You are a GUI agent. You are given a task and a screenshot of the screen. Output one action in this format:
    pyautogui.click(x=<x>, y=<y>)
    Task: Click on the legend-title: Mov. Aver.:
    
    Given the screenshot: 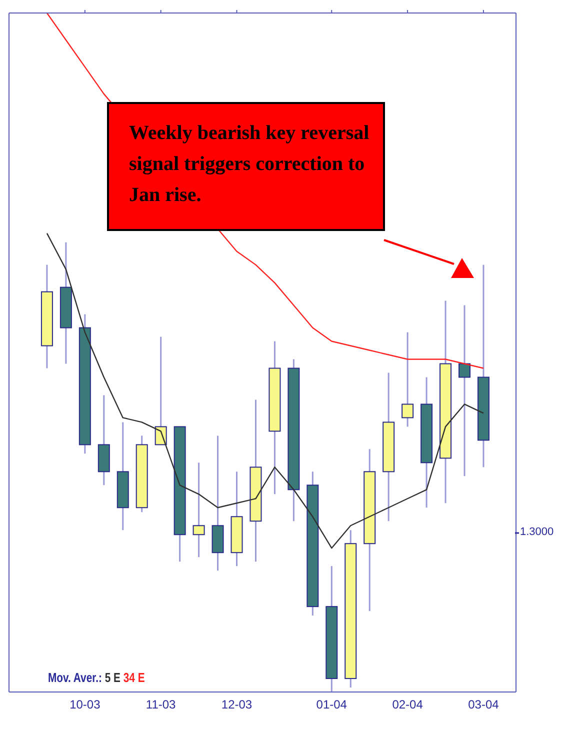 What is the action you would take?
    pyautogui.click(x=75, y=677)
    